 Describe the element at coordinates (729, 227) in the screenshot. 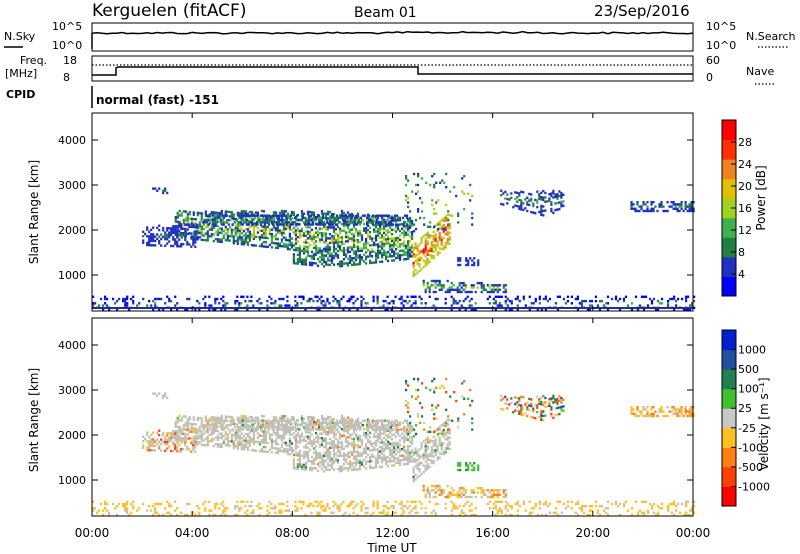

I see `power-colorbar-segment` at that location.